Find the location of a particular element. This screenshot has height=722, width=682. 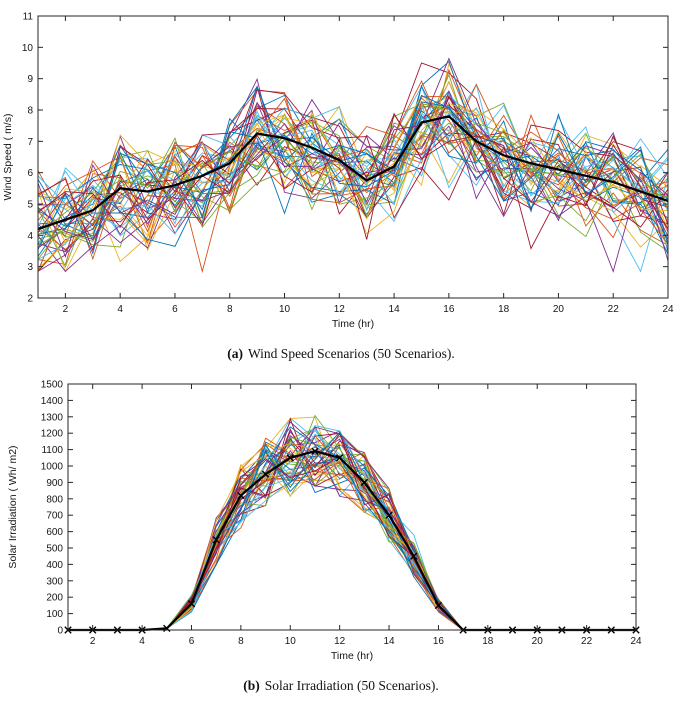

y-tick-label: 500 is located at coordinates (54, 549).